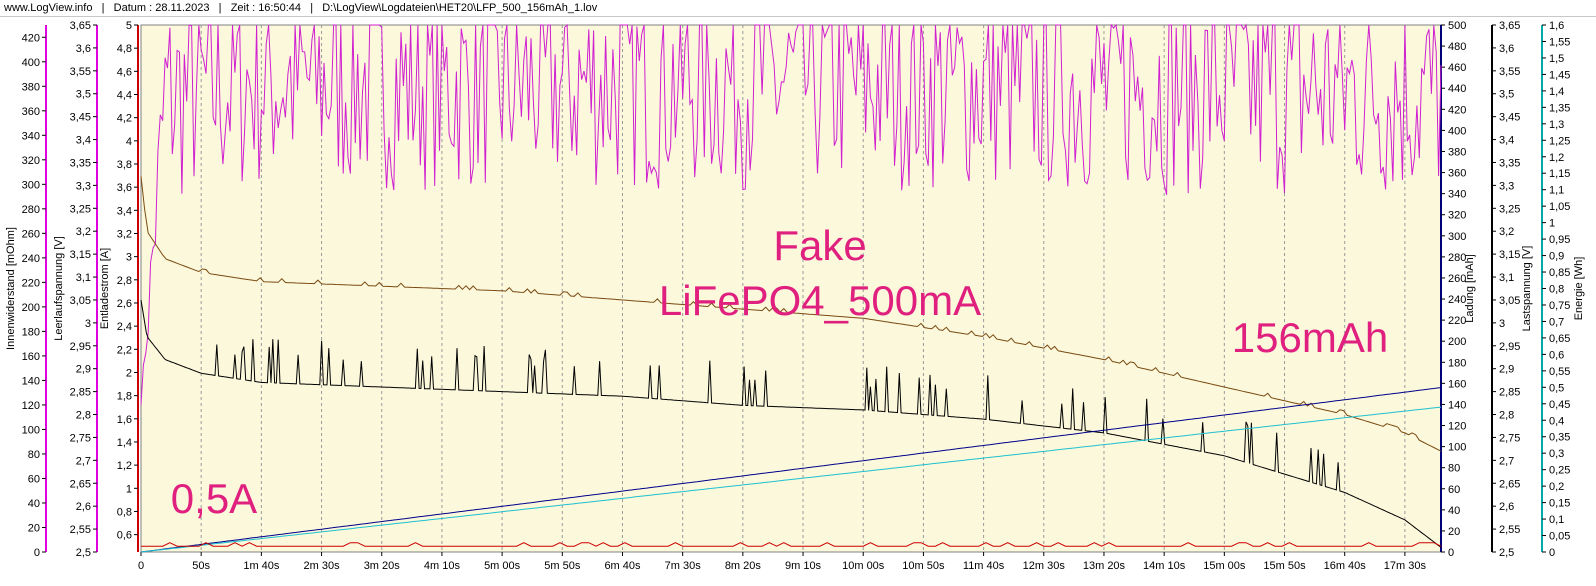 This screenshot has height=586, width=1596. What do you see at coordinates (31, 357) in the screenshot?
I see `y-tick-label: 160` at bounding box center [31, 357].